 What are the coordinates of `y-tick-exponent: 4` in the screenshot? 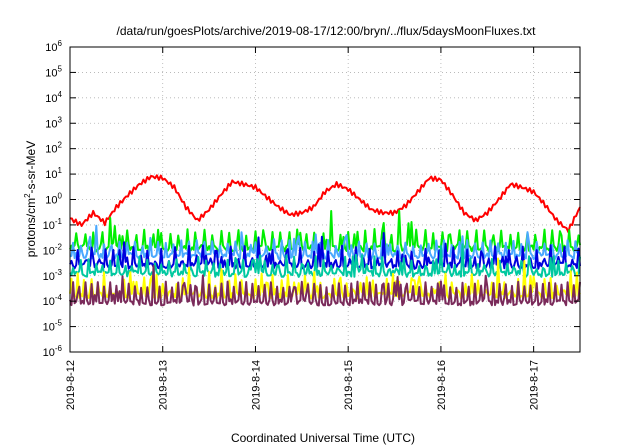 It's located at (60, 94).